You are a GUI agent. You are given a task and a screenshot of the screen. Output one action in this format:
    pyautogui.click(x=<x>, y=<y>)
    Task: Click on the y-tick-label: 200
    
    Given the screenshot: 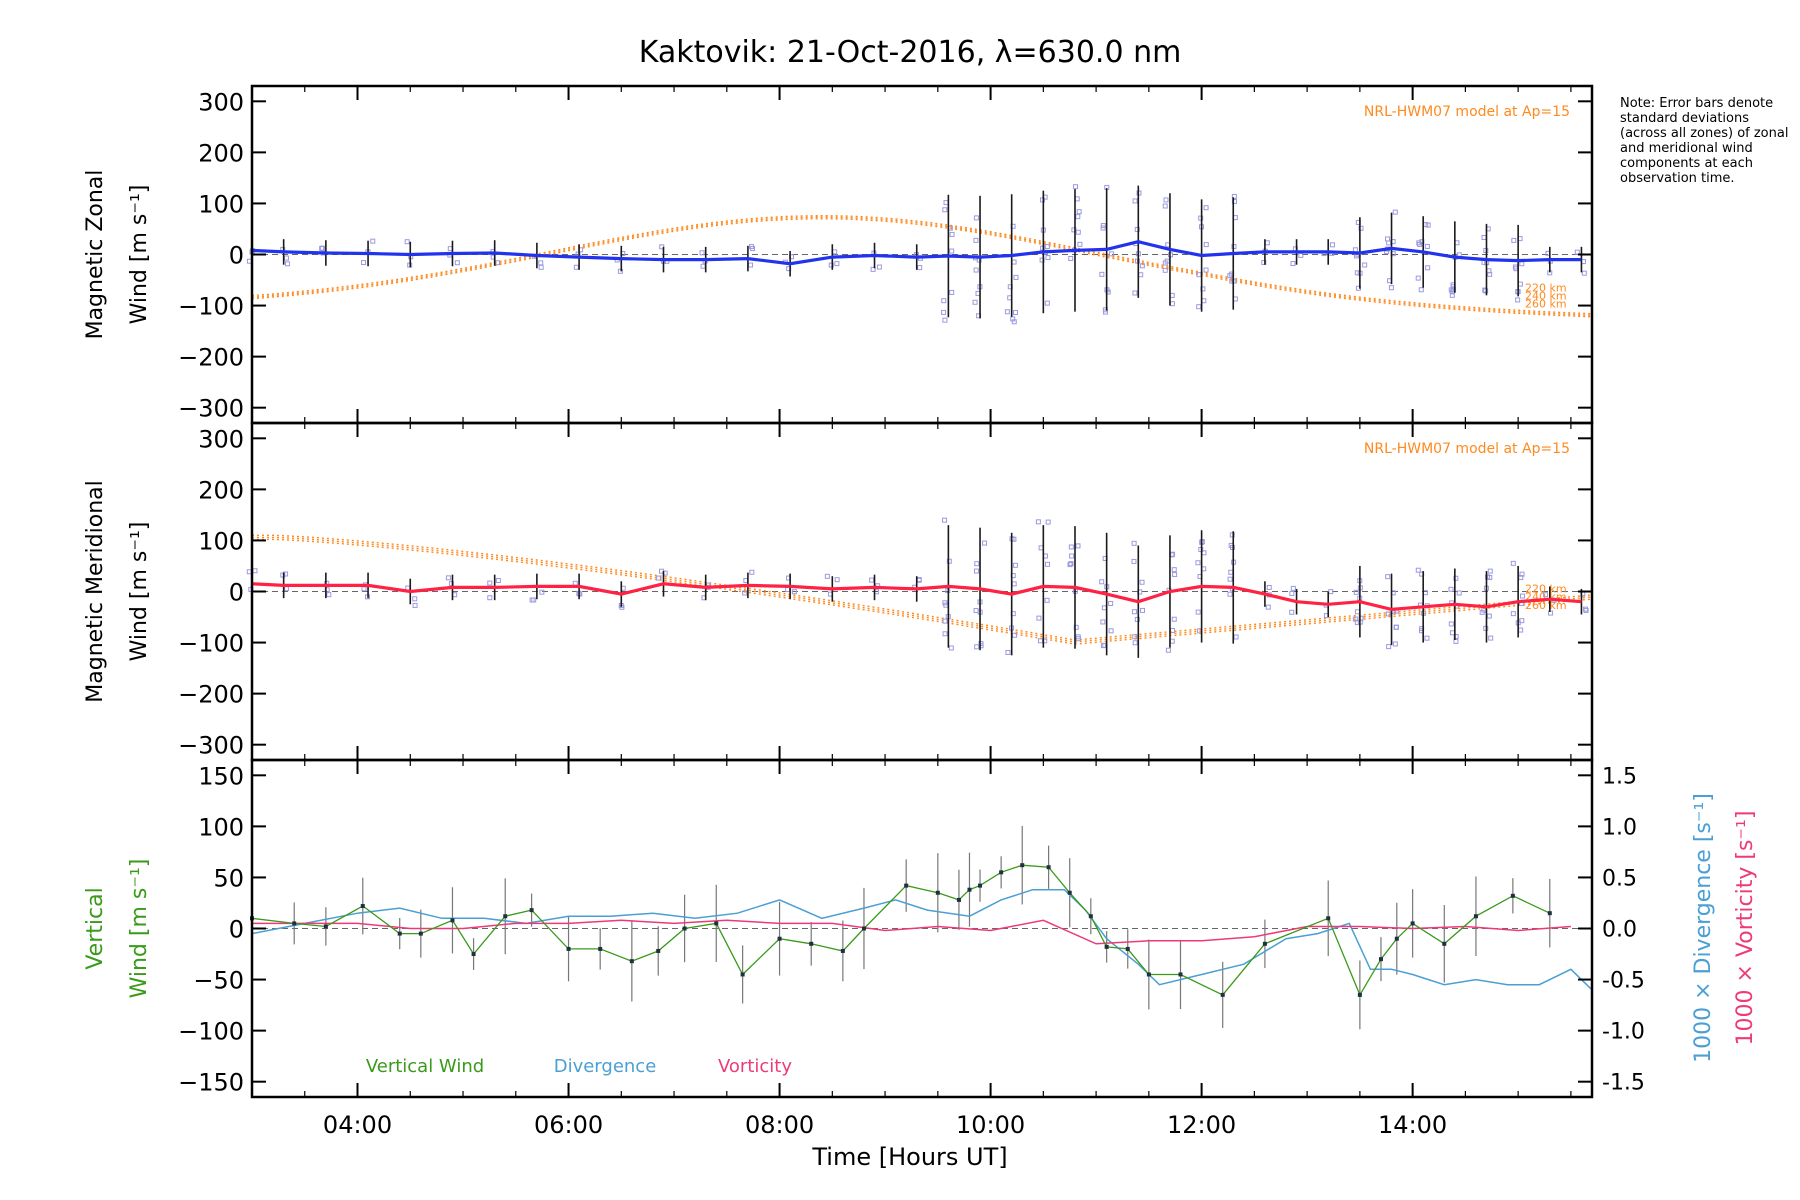 What is the action you would take?
    pyautogui.click(x=221, y=153)
    